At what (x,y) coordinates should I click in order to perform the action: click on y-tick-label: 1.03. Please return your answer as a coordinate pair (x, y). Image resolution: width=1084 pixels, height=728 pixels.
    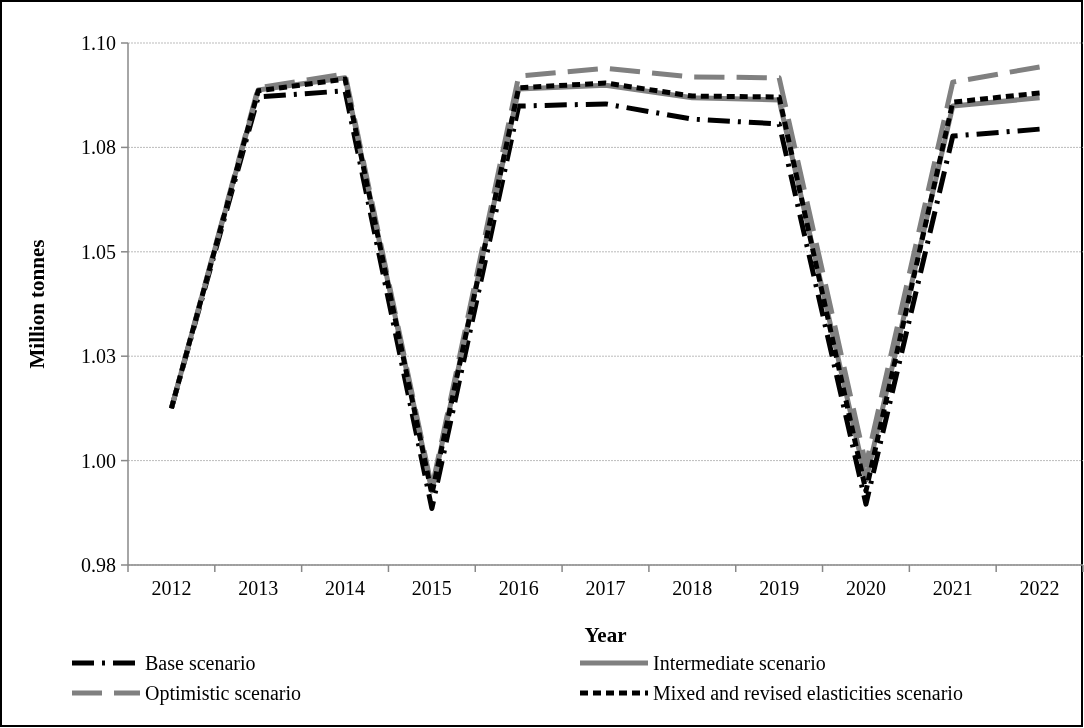
    Looking at the image, I should click on (98, 356).